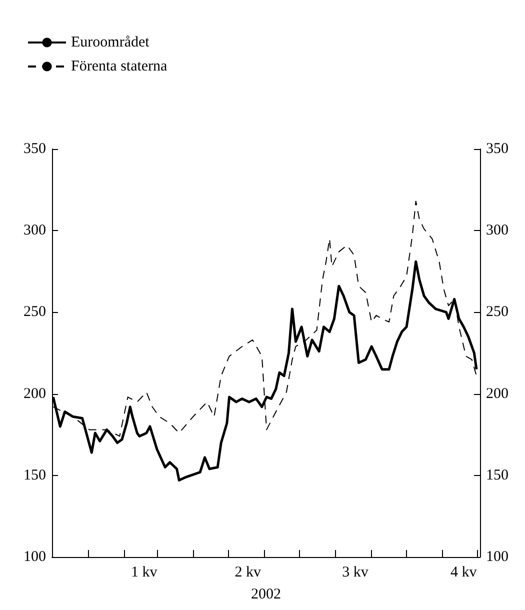  What do you see at coordinates (35, 230) in the screenshot?
I see `y-tick-label: 300` at bounding box center [35, 230].